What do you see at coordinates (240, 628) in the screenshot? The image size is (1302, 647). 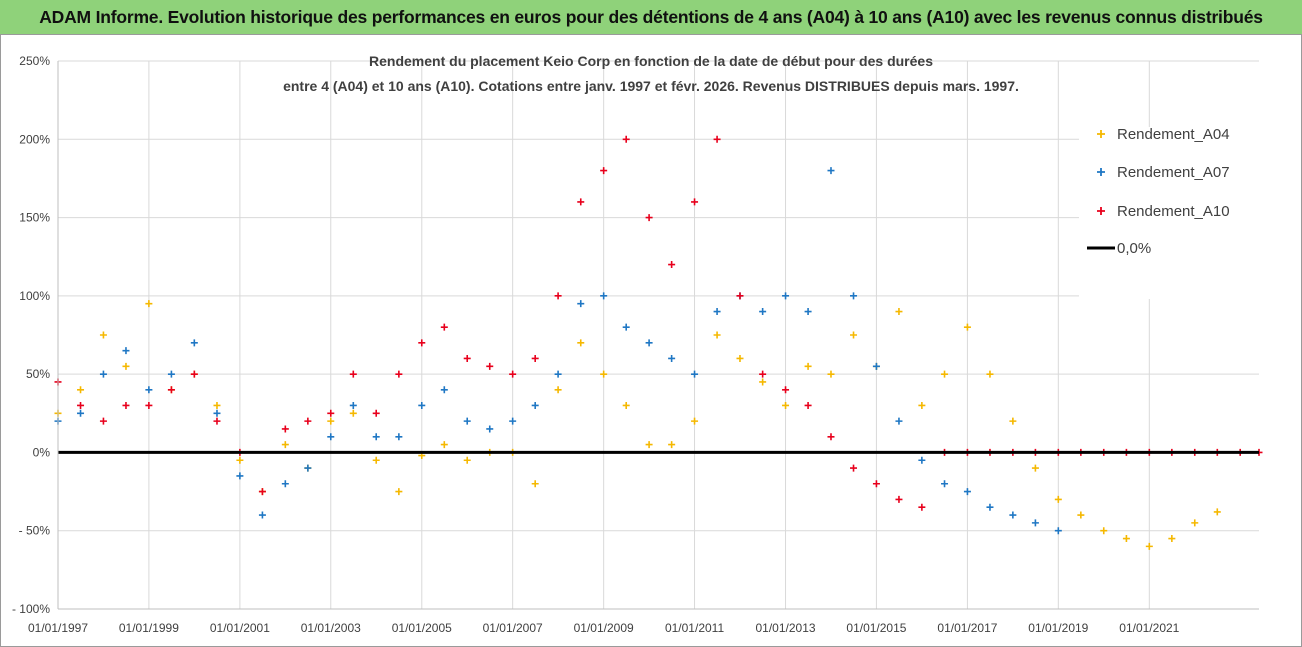 I see `x-tick-label: 01/01/2001` at bounding box center [240, 628].